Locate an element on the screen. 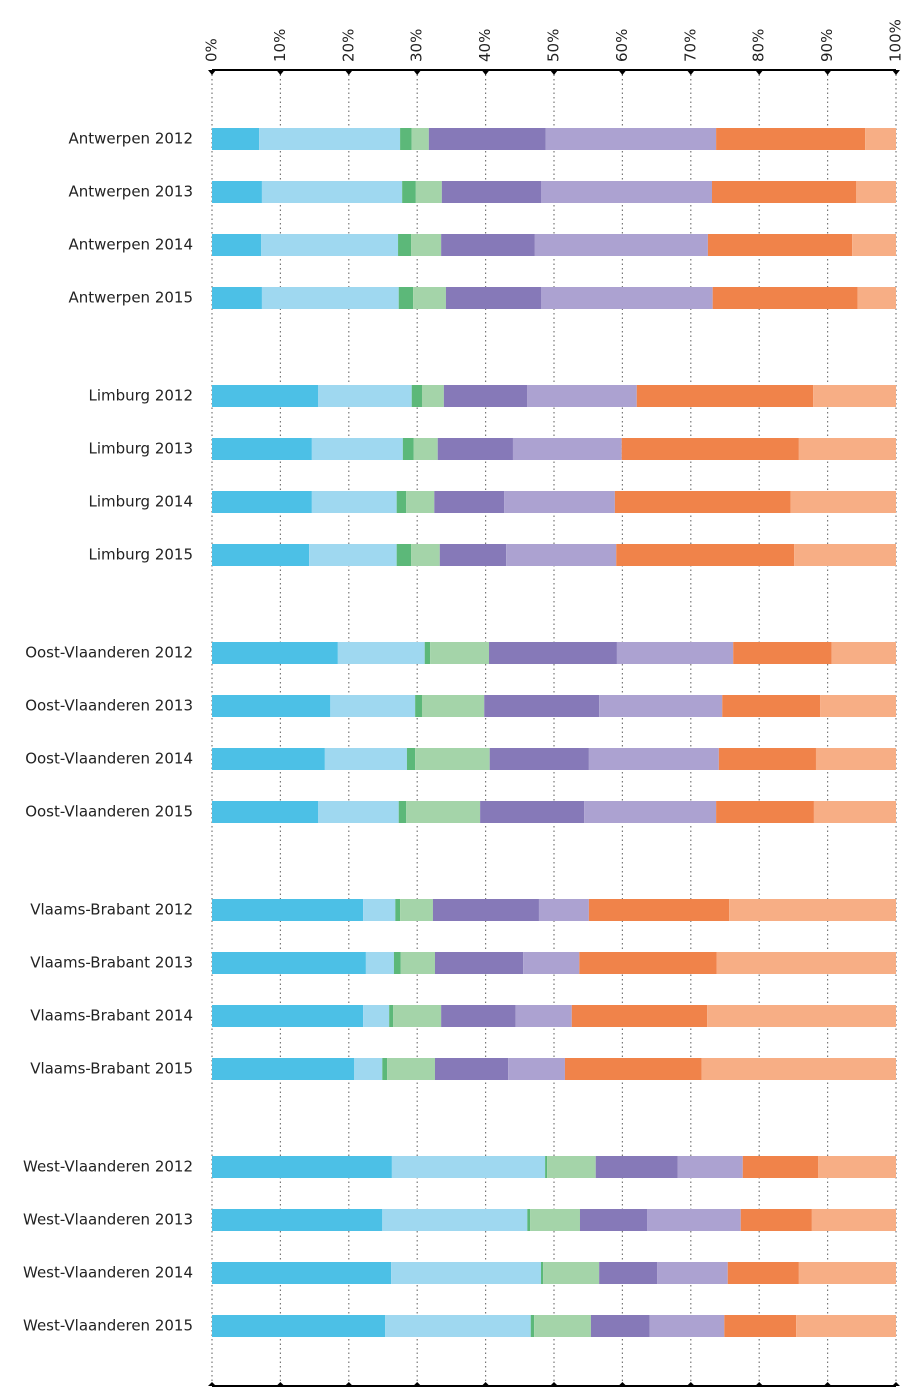 Image resolution: width=905 pixels, height=1389 pixels. category-label: West-Vlaanderen 2015 is located at coordinates (108, 1326).